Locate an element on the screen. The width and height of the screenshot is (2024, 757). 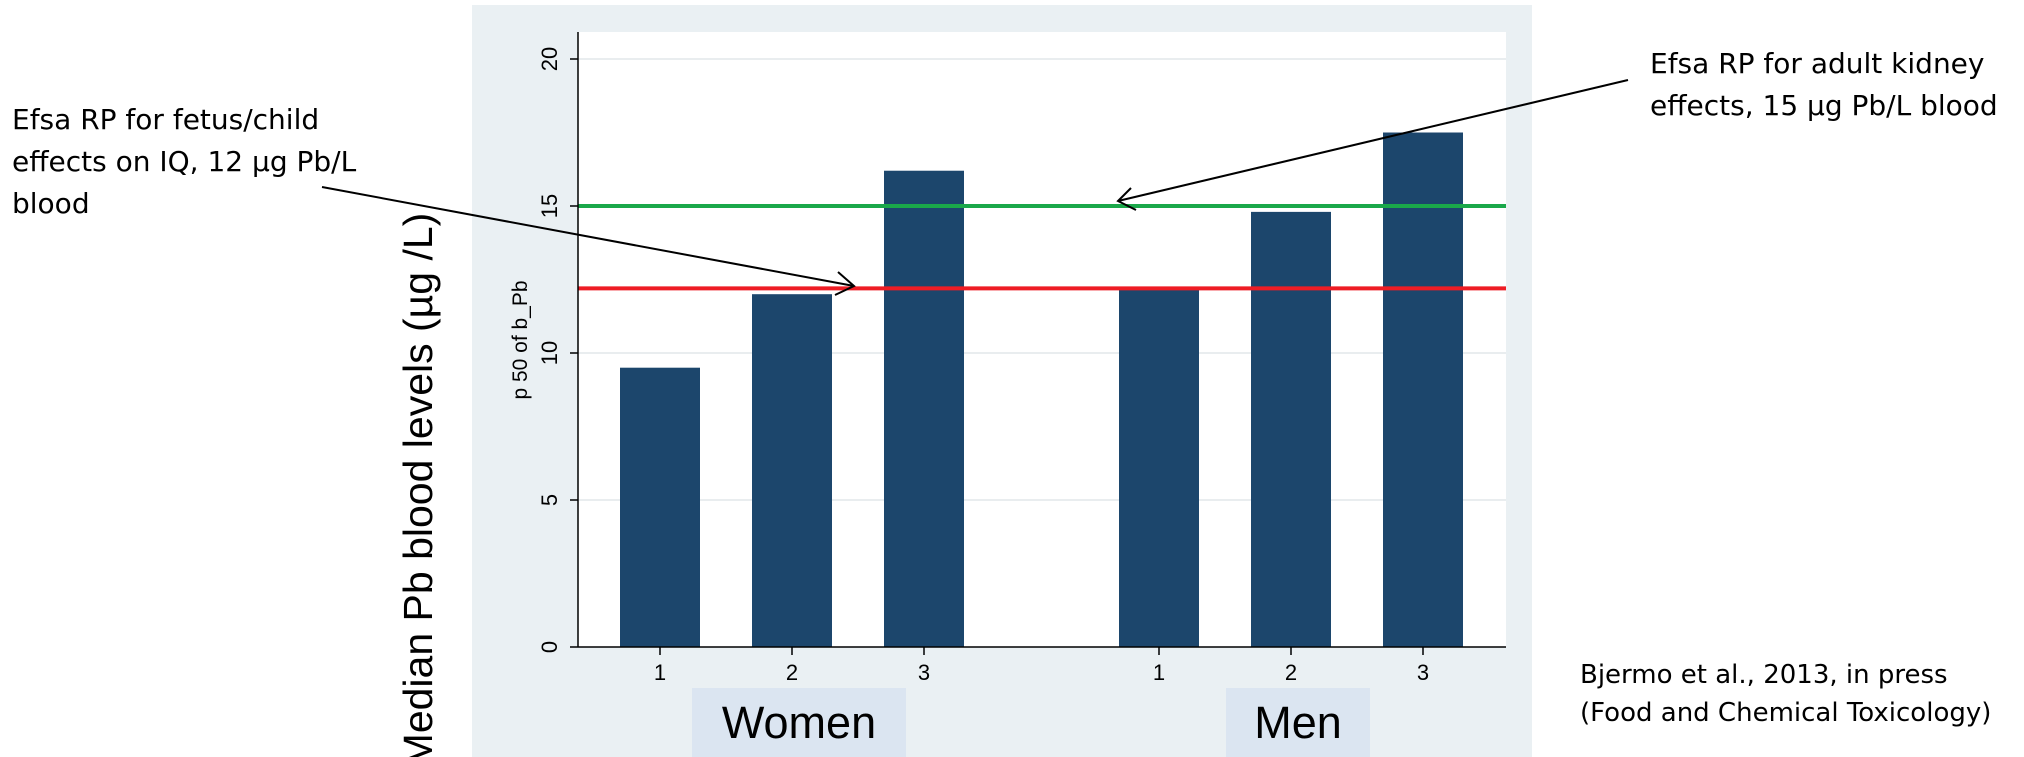
y-tick-label: 0 is located at coordinates (549, 647).